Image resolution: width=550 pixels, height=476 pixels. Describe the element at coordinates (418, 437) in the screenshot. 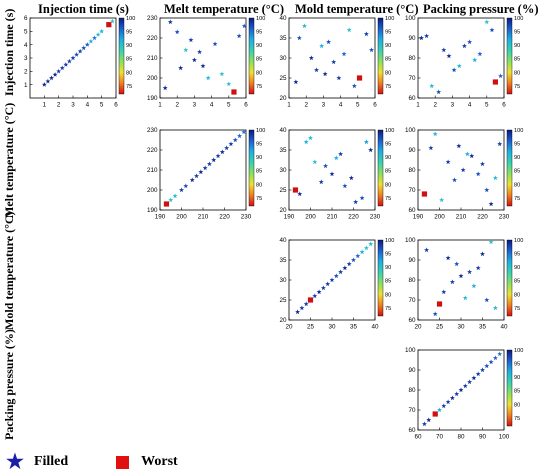

I see `x-tick-label: 60` at that location.